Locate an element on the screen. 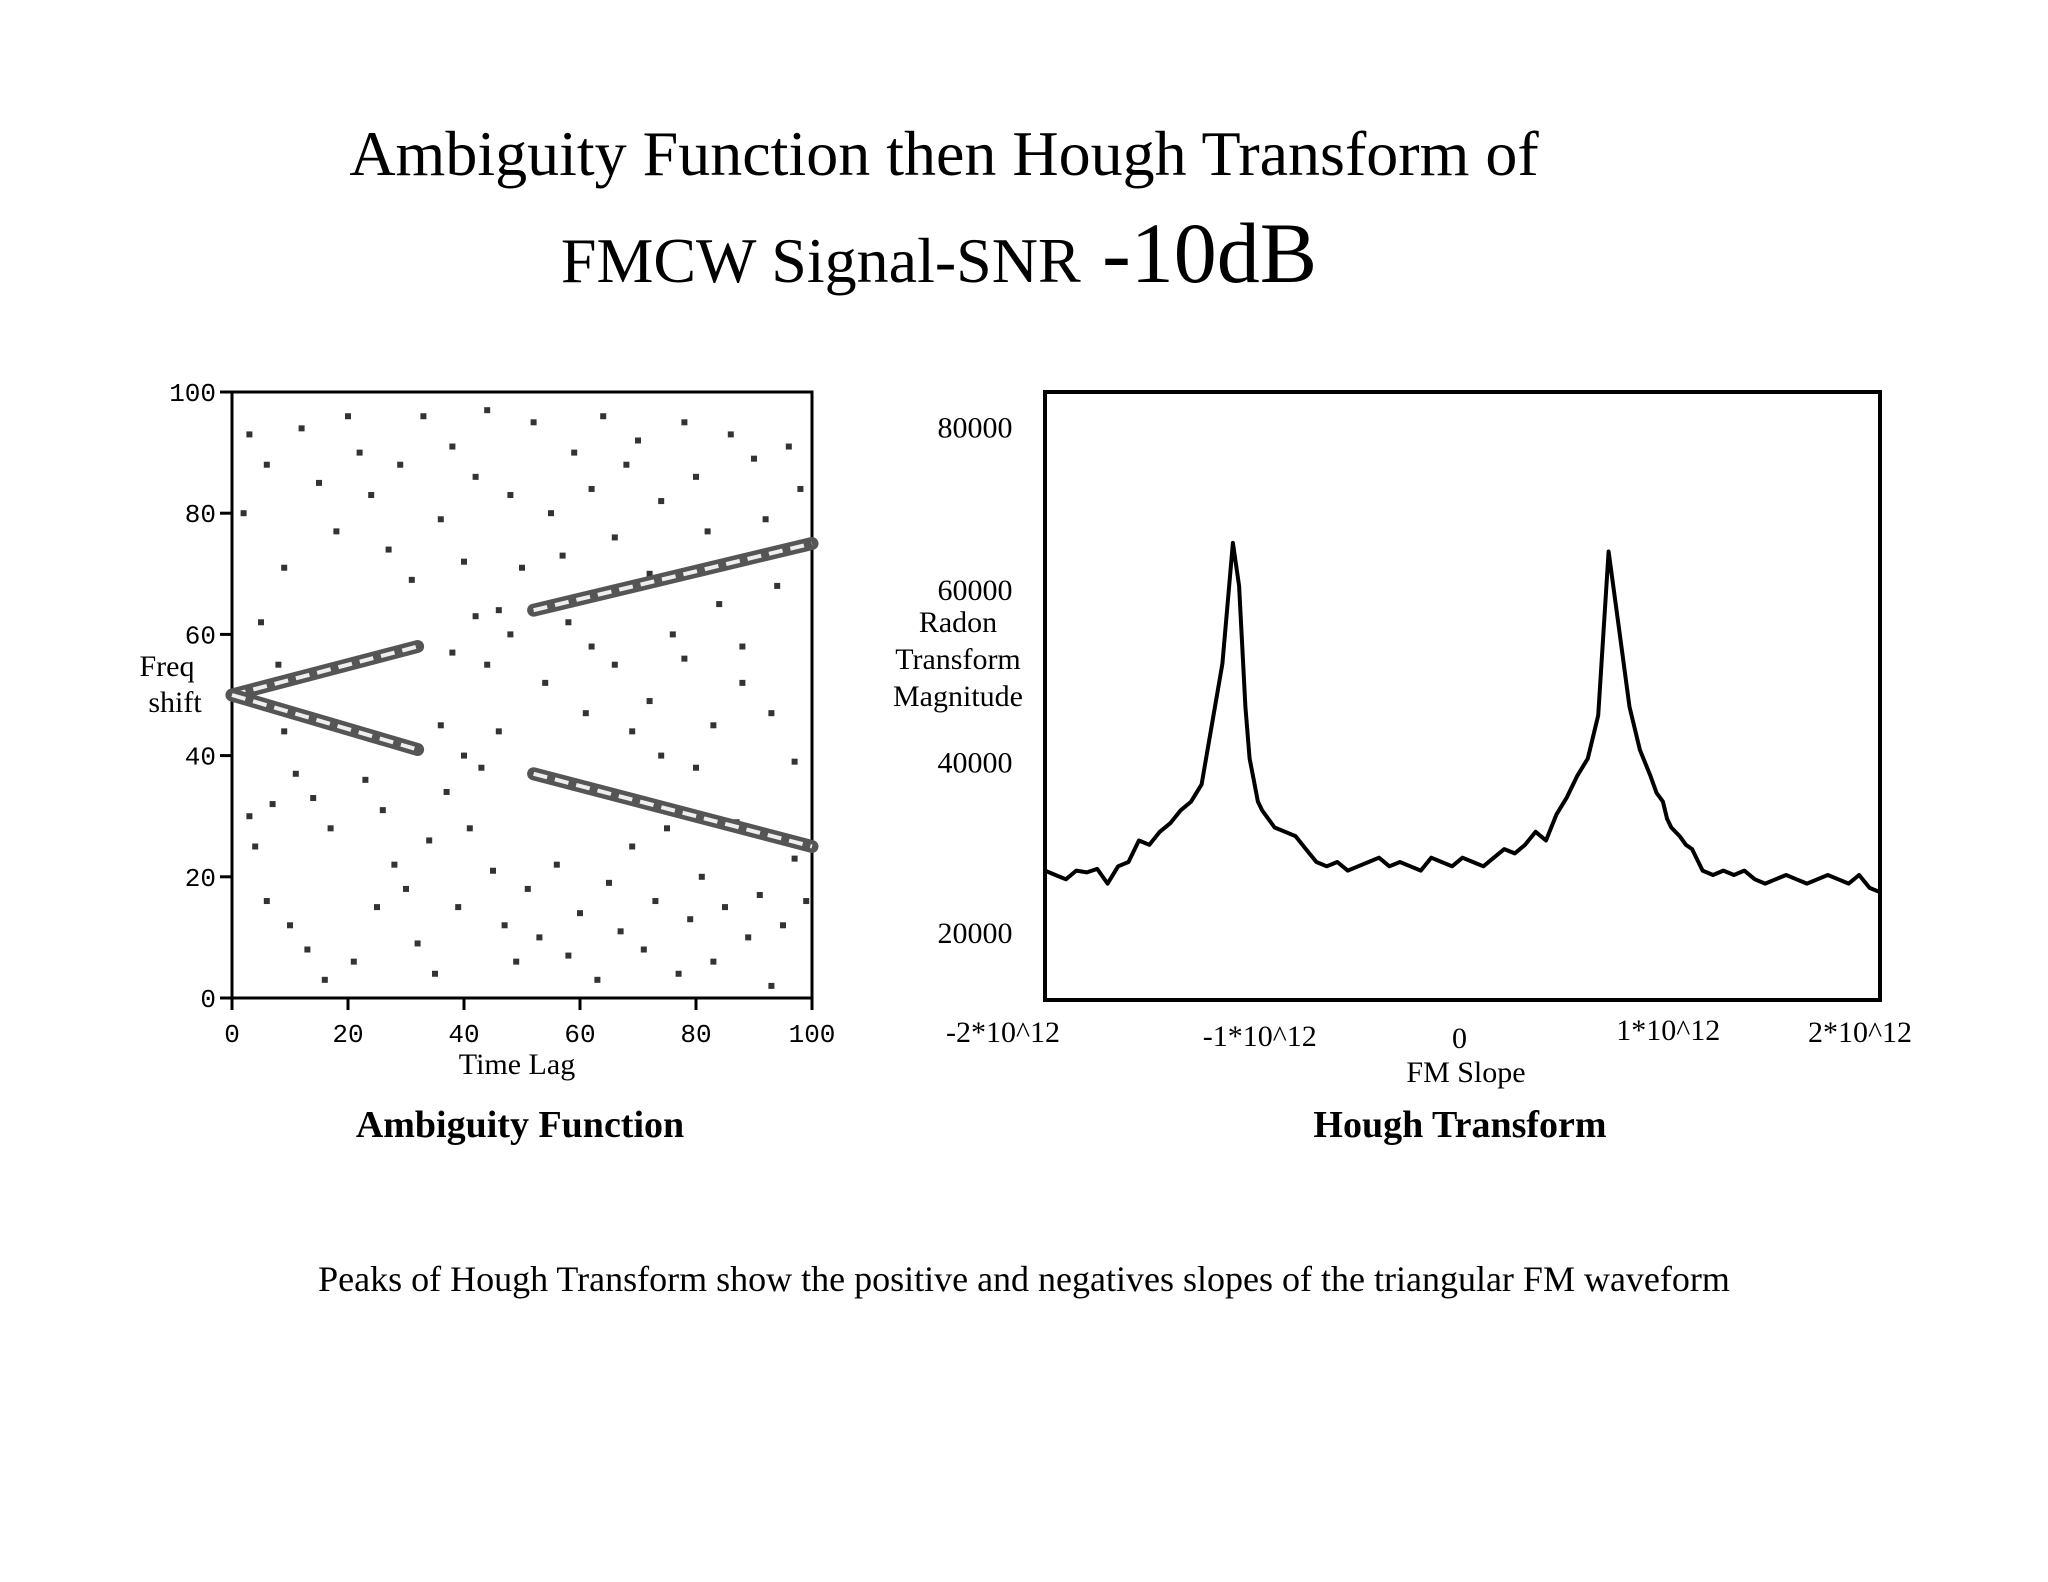  ht-x-tick-label: -1*10^12 is located at coordinates (1260, 1036).